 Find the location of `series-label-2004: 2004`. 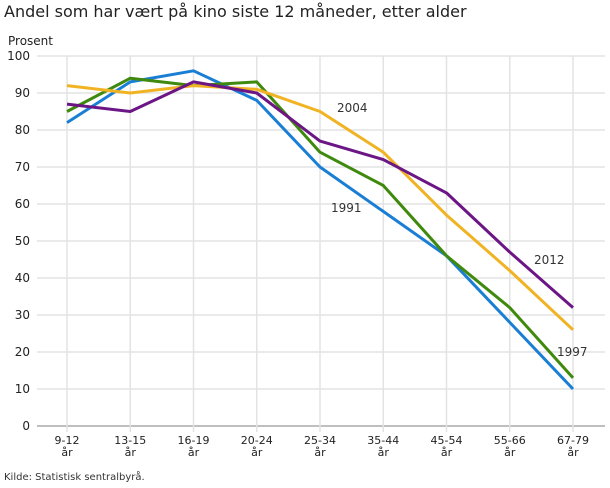

series-label-2004: 2004 is located at coordinates (352, 108).